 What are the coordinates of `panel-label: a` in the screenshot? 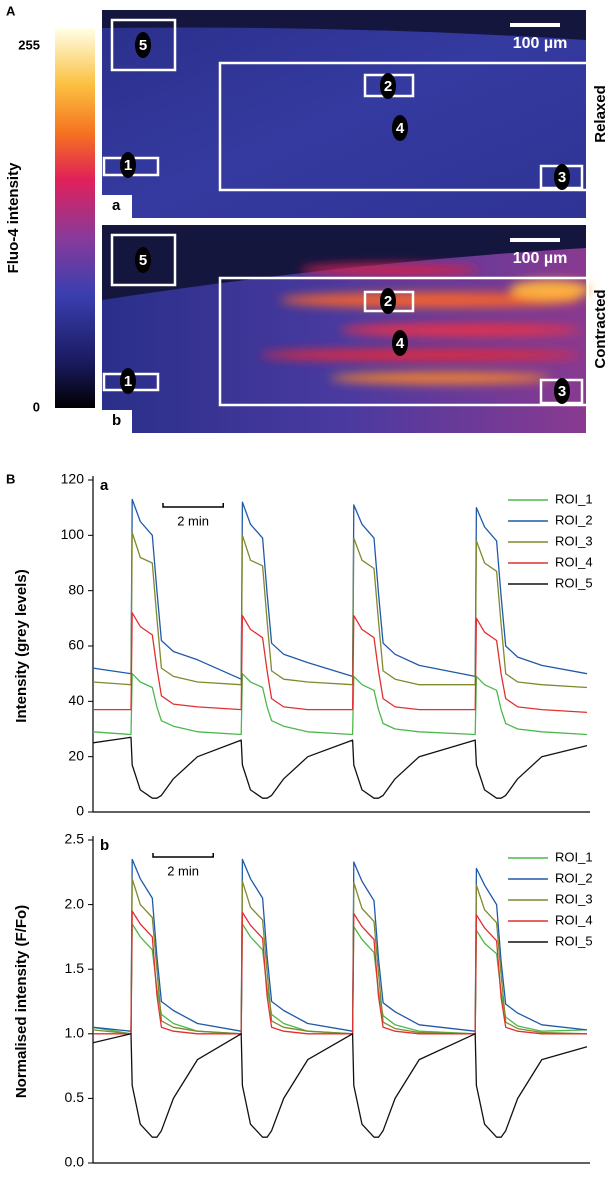 It's located at (104, 485).